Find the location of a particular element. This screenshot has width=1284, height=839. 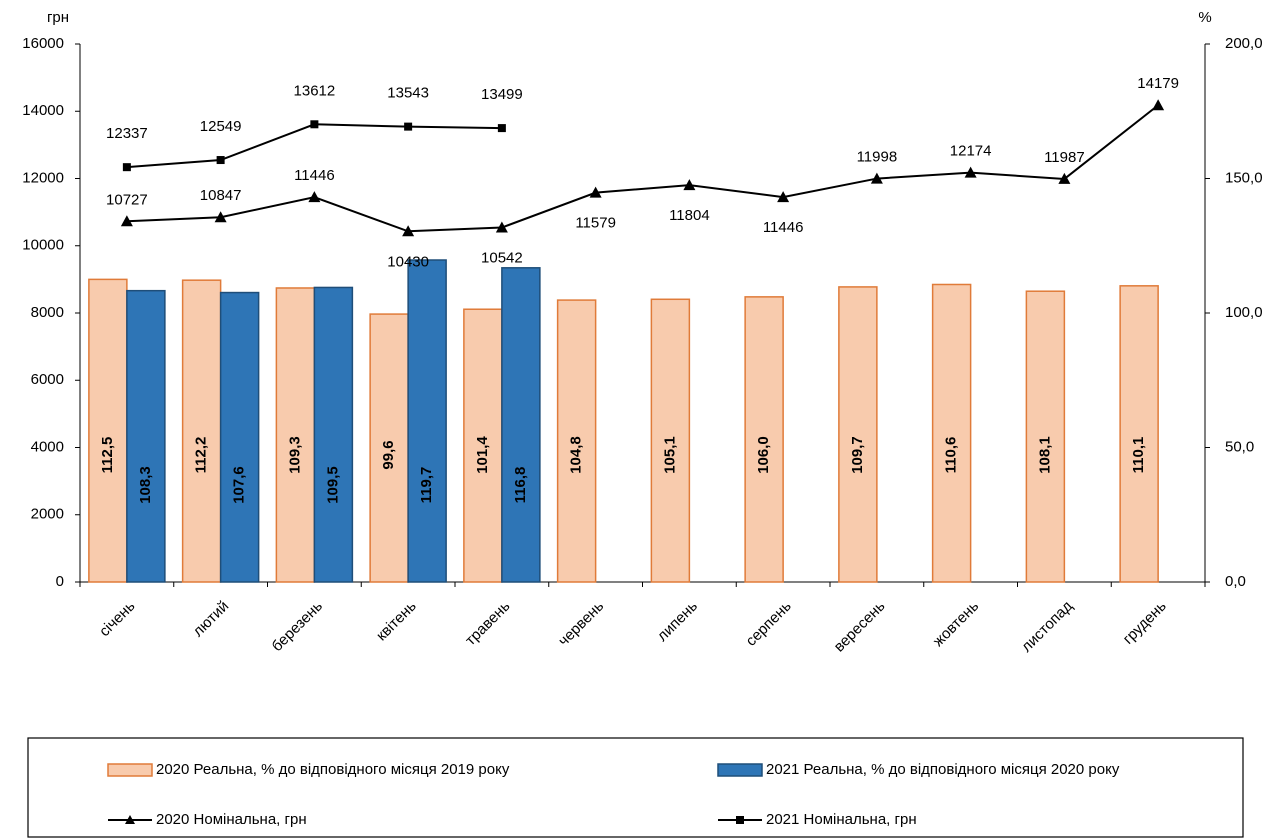

line-label: 13499 is located at coordinates (502, 94).